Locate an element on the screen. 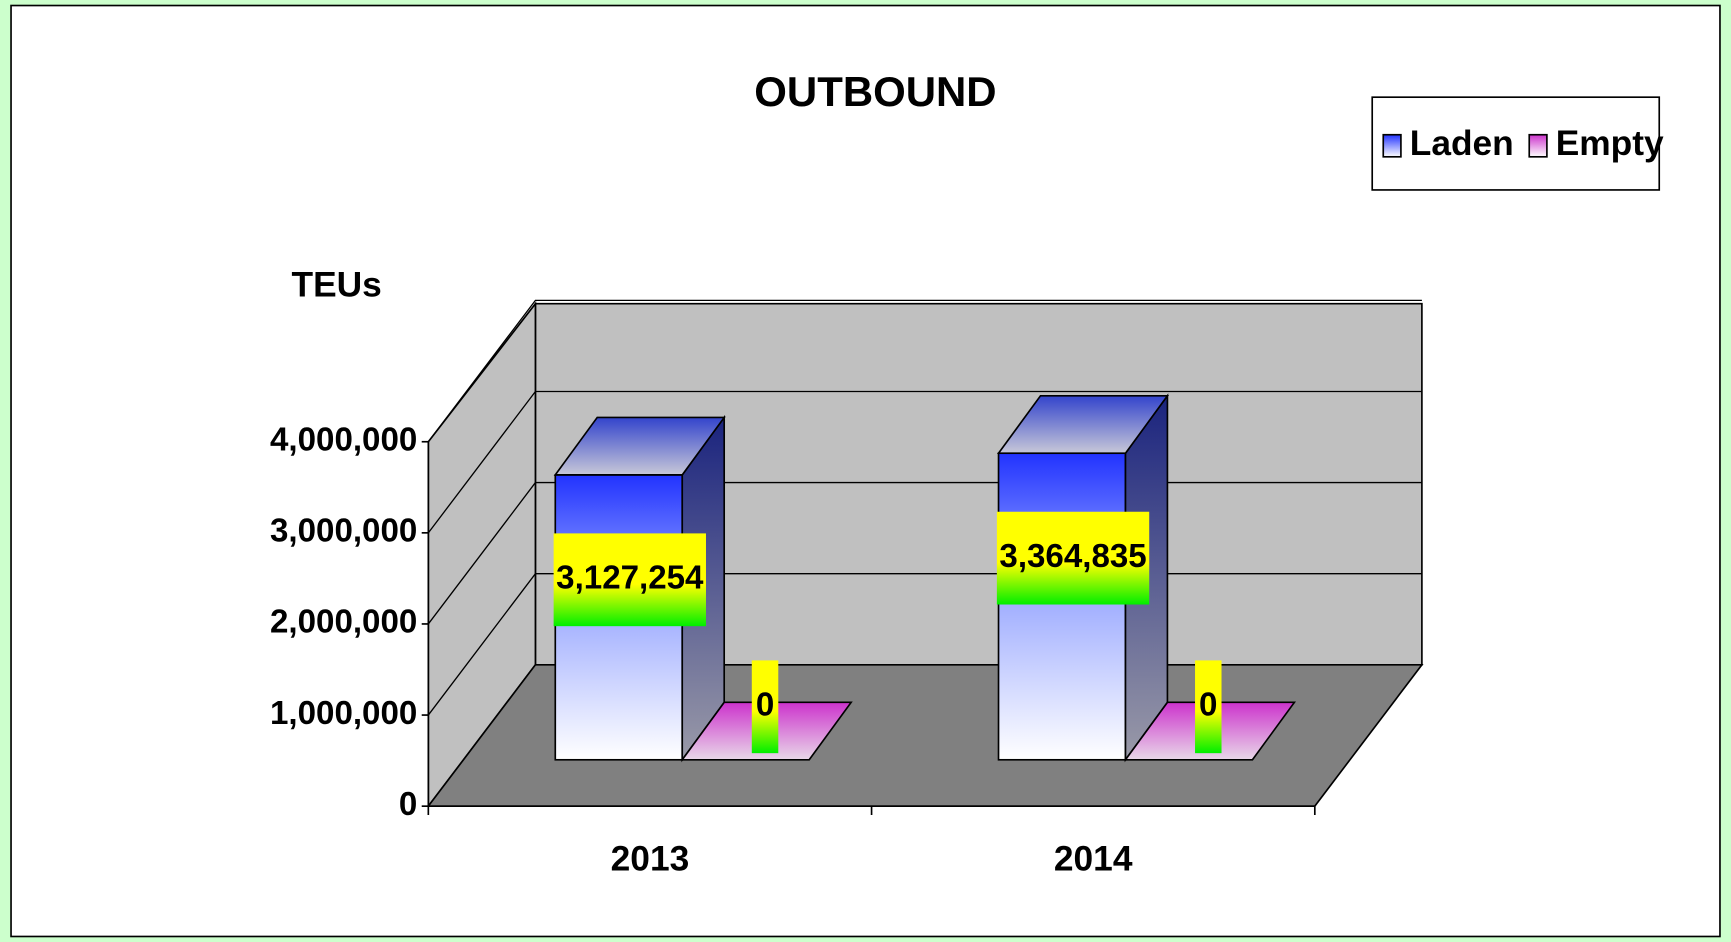 The image size is (1731, 942). y-tick-label: 0 is located at coordinates (408, 804).